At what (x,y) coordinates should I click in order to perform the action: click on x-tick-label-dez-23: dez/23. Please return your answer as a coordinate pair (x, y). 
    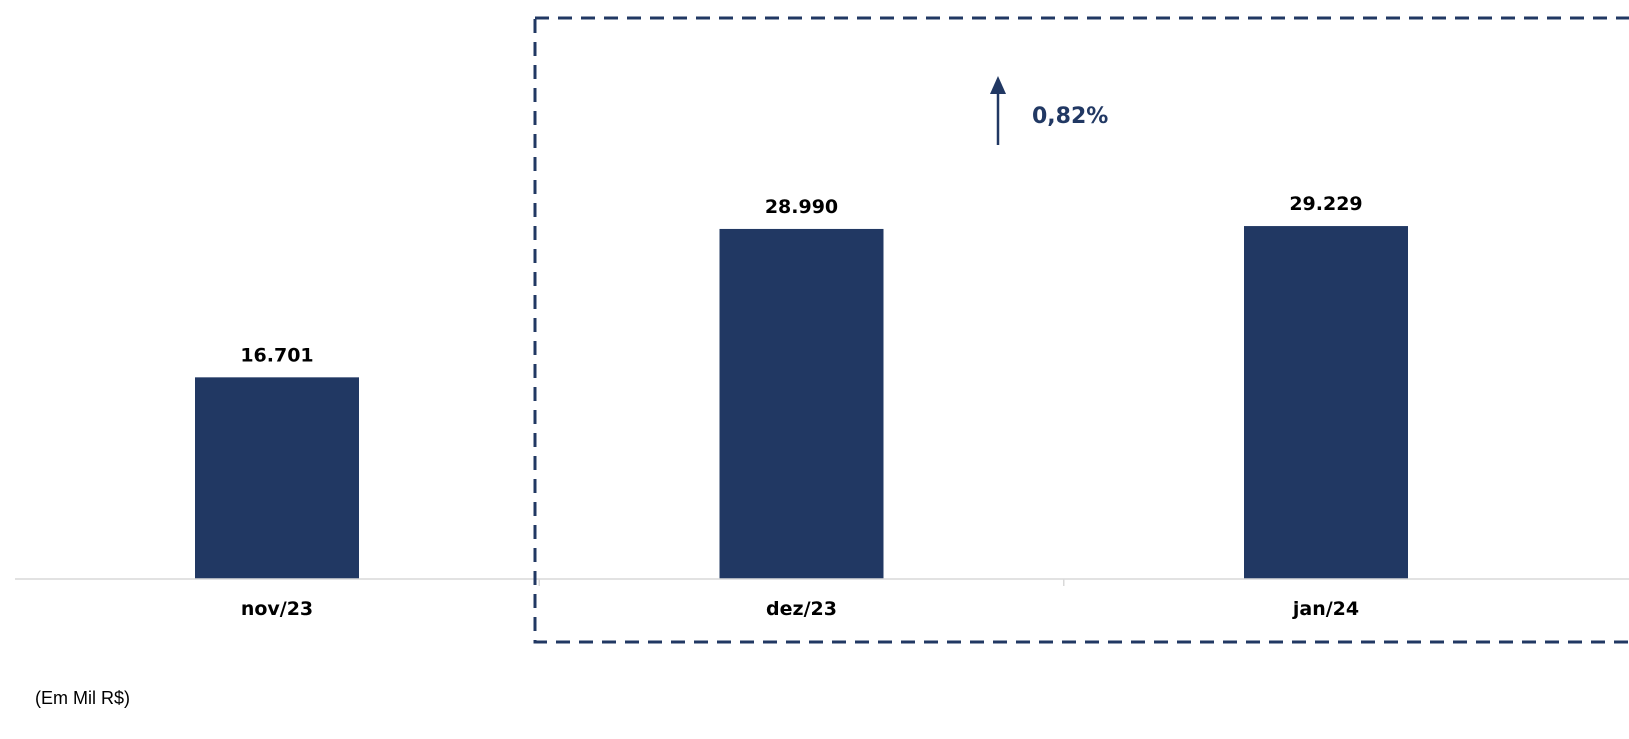
    Looking at the image, I should click on (801, 609).